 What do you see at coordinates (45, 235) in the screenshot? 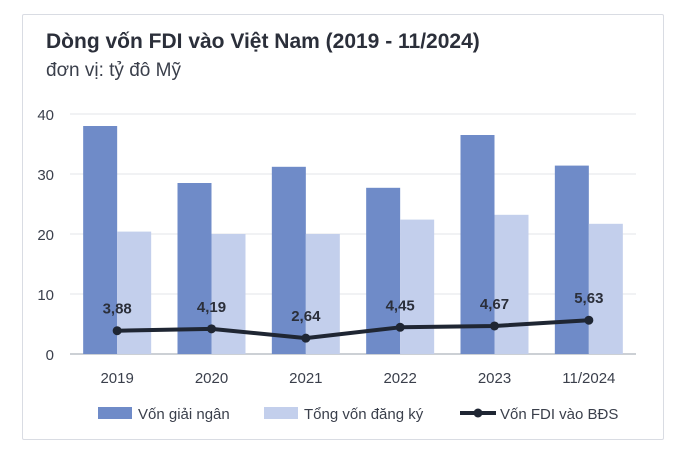
I see `y-tick-label: 20` at bounding box center [45, 235].